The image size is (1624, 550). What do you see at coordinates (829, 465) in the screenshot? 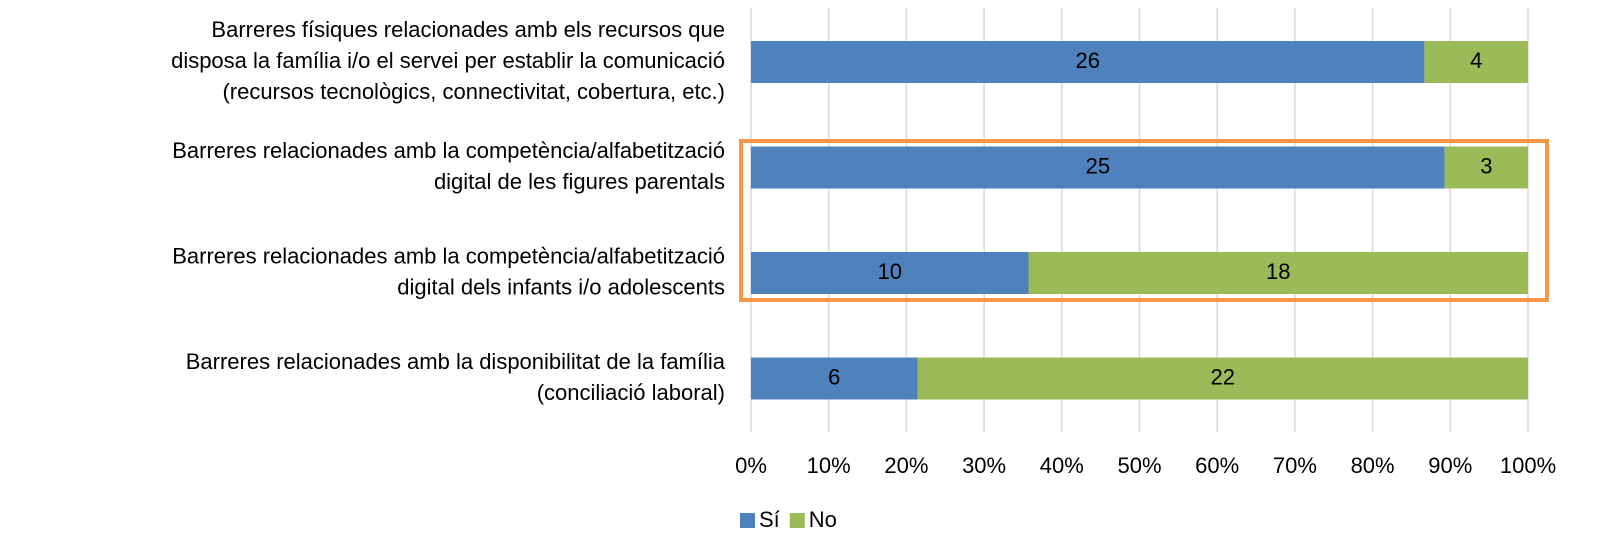
I see `x-tick-label: 10%` at bounding box center [829, 465].